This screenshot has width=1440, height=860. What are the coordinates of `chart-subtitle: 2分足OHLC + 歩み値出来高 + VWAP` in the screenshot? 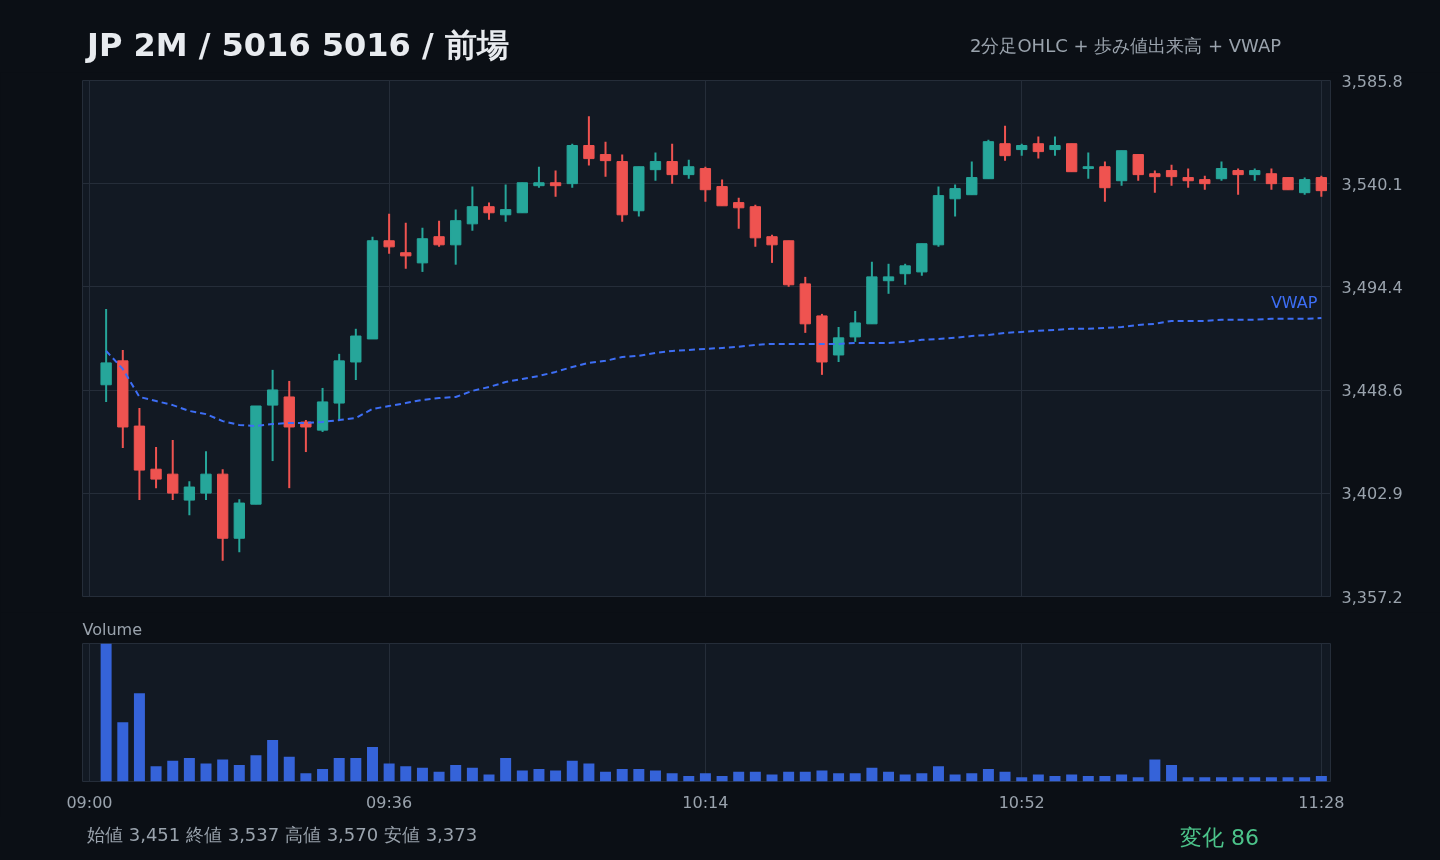 It's located at (1126, 46).